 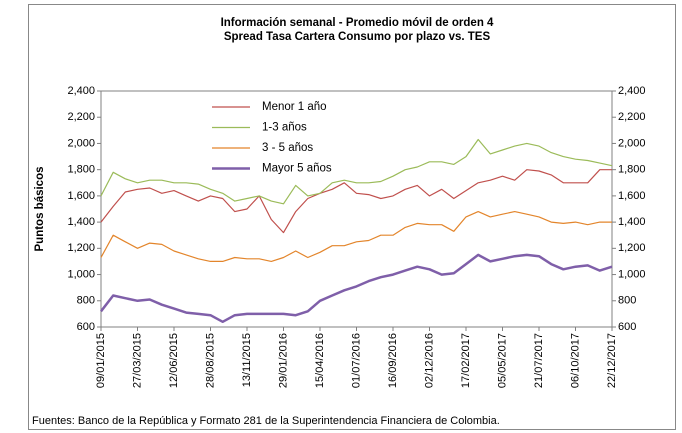 I want to click on x-tick-label: 05/05/2017, so click(x=502, y=360).